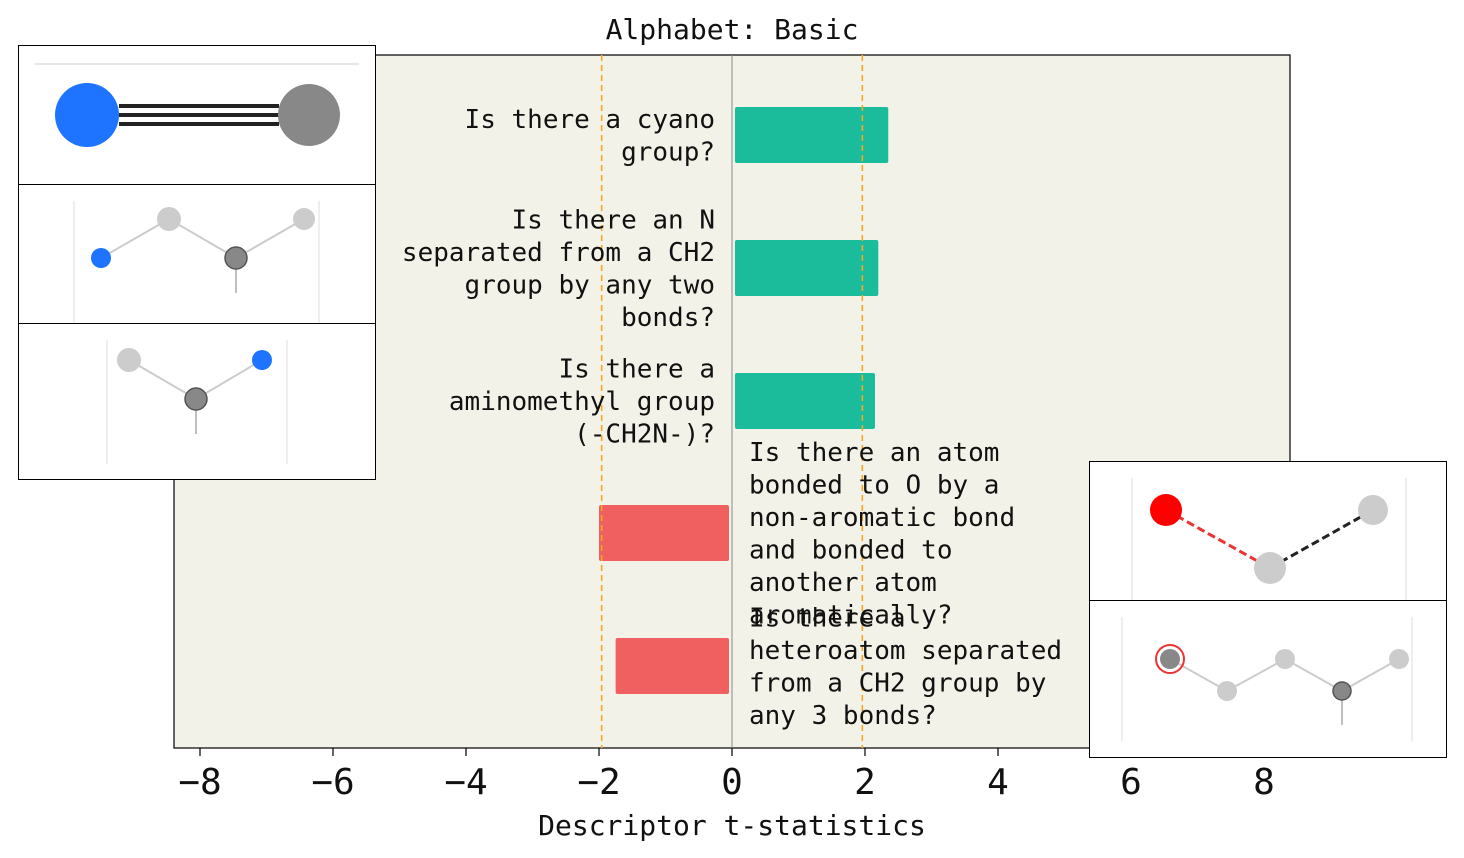 The image size is (1464, 858). Describe the element at coordinates (332, 782) in the screenshot. I see `x-tick-label-1: −6` at that location.